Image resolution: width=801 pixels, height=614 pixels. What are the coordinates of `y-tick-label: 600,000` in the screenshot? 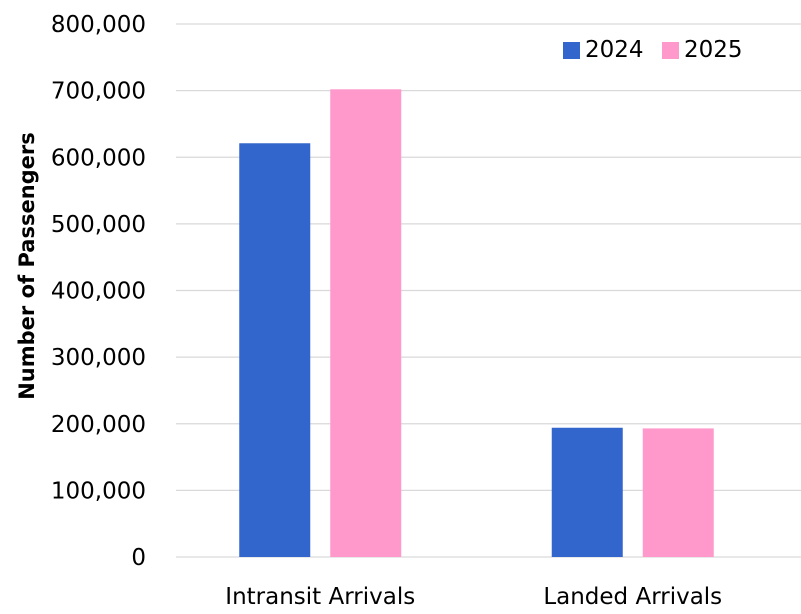 It's located at (98, 158).